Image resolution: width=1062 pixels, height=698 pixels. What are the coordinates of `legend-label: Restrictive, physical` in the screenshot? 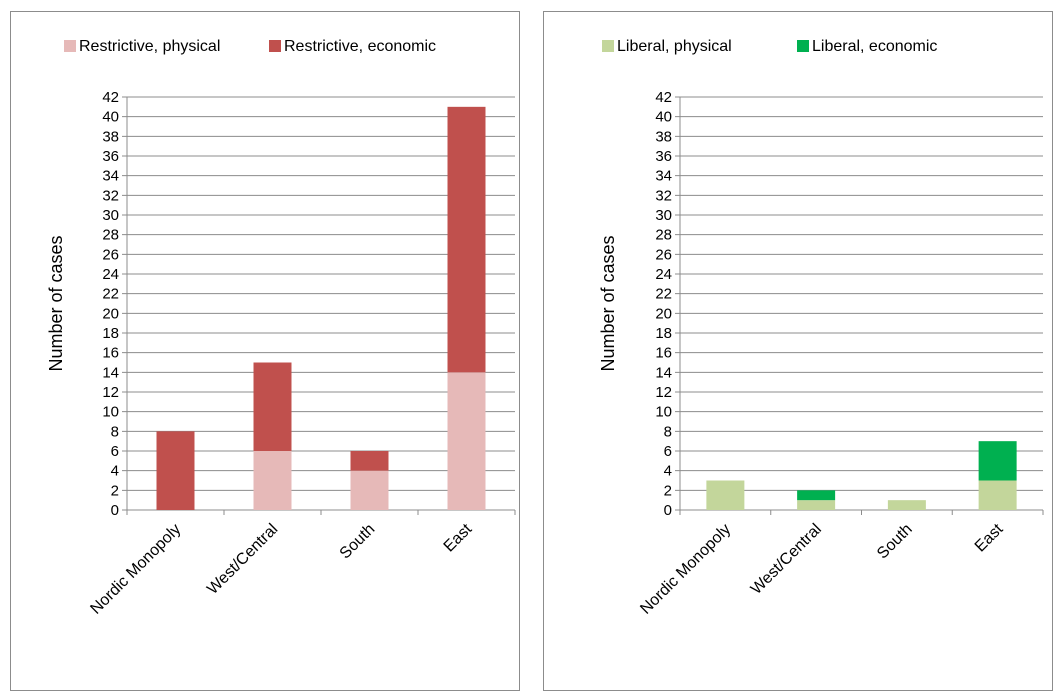 It's located at (149, 46).